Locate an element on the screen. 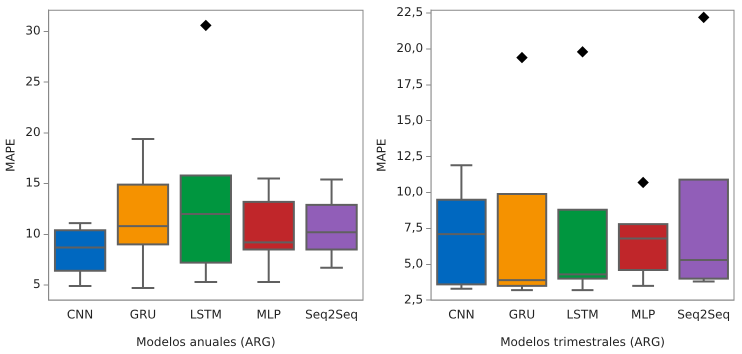 This screenshot has width=742, height=354. y-tick-label: 20 is located at coordinates (33, 132).